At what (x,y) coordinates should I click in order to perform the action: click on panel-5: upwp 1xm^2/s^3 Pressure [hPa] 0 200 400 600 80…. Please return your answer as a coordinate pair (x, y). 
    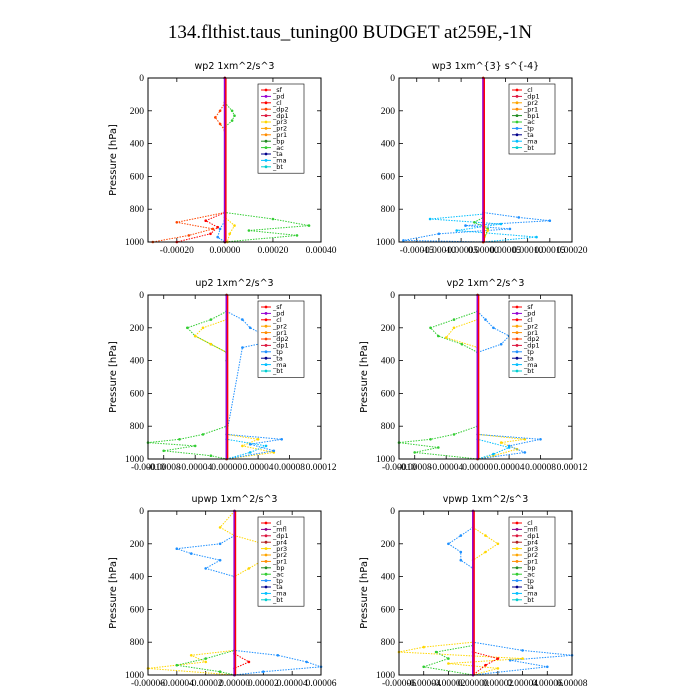
    Looking at the image, I should click on (222, 591).